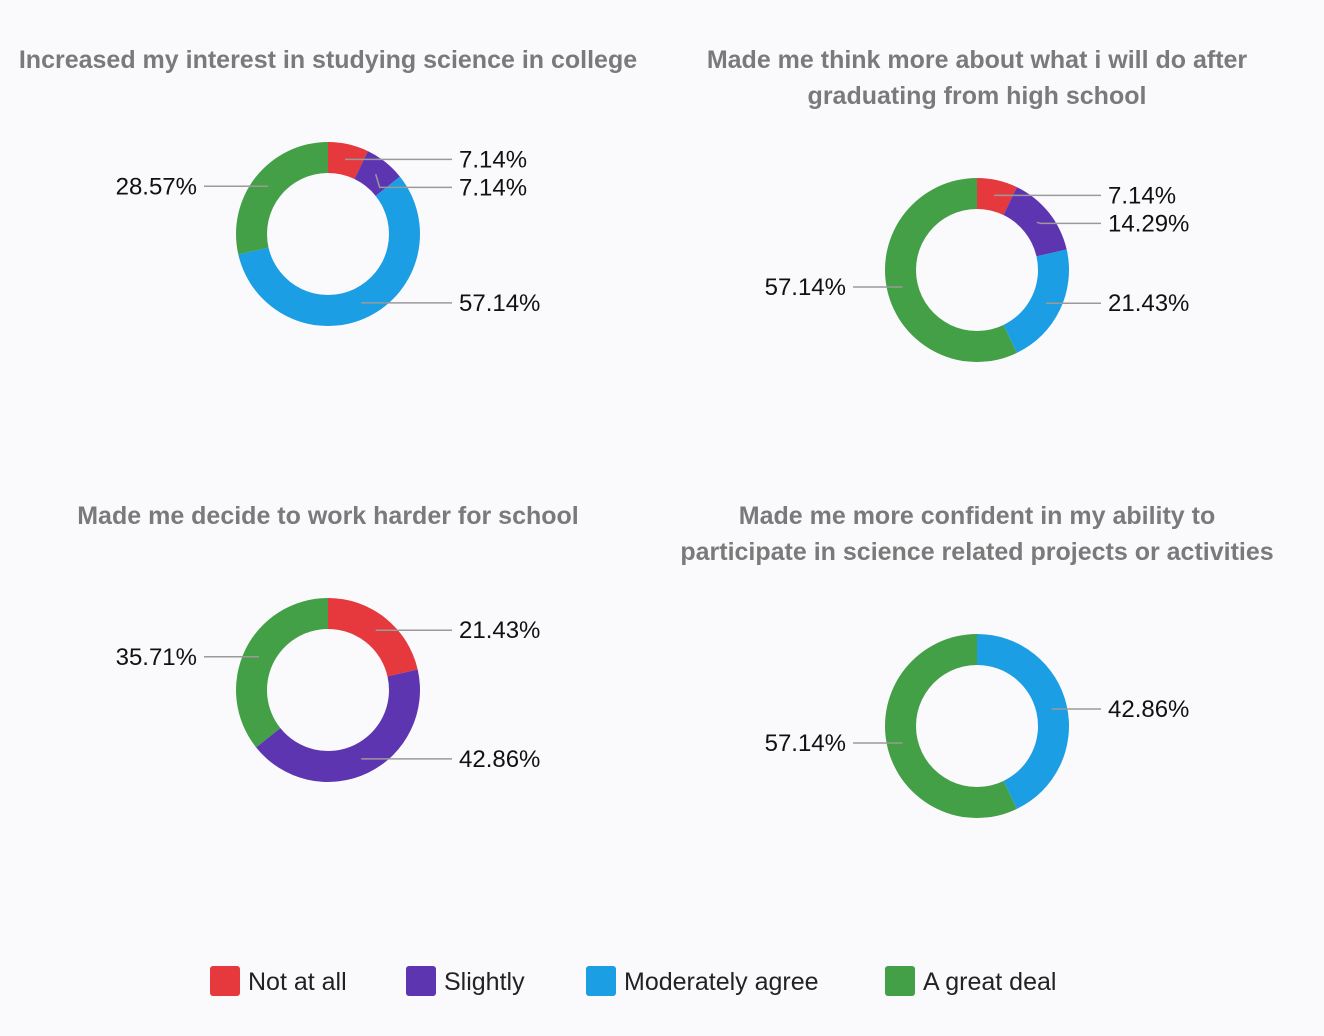  What do you see at coordinates (977, 516) in the screenshot?
I see `chart-title-line: Made me more confident in my ability to` at bounding box center [977, 516].